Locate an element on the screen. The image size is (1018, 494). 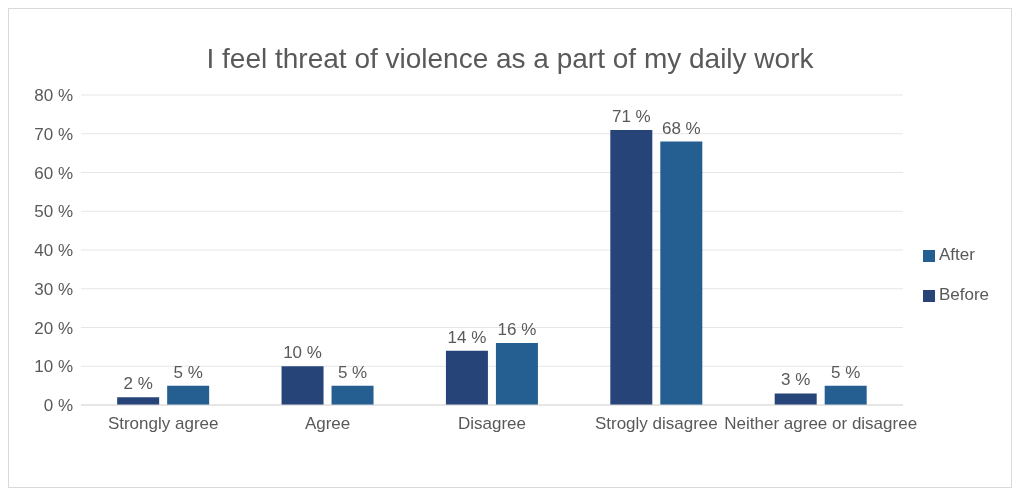
y-tick-label: 50 % is located at coordinates (53, 212).